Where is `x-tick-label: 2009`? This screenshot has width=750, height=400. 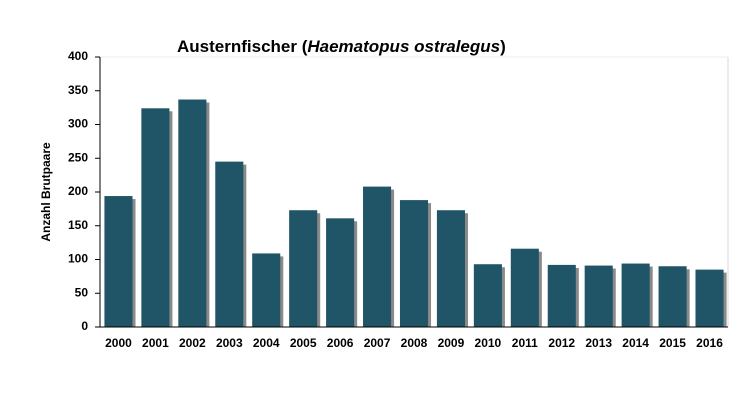
x-tick-label: 2009 is located at coordinates (451, 343).